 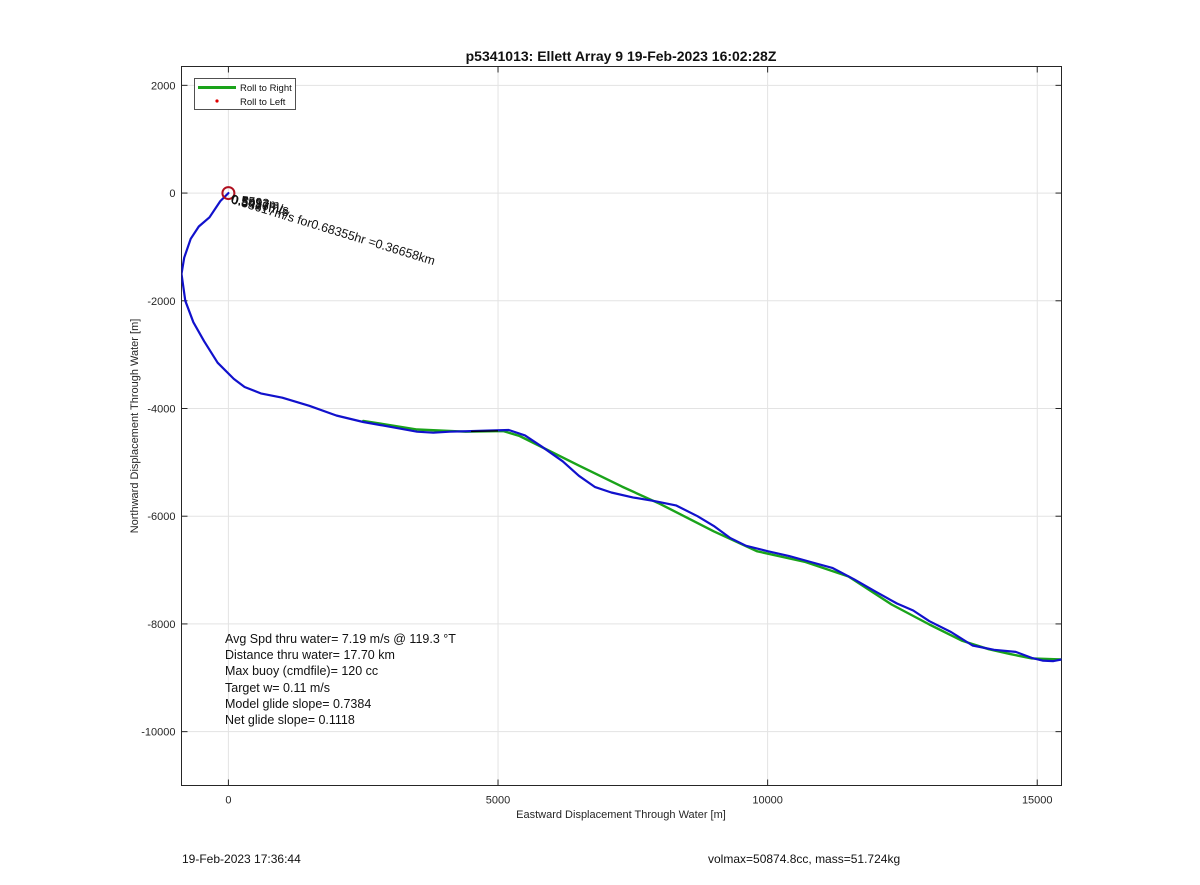 I want to click on stat-distance: Distance thru water= 17.70 km, so click(x=310, y=655).